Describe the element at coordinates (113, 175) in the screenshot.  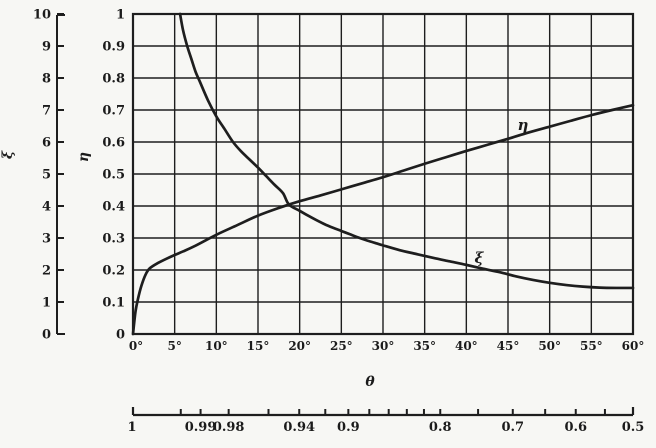
I see `eta-tick-label: 0.5` at that location.